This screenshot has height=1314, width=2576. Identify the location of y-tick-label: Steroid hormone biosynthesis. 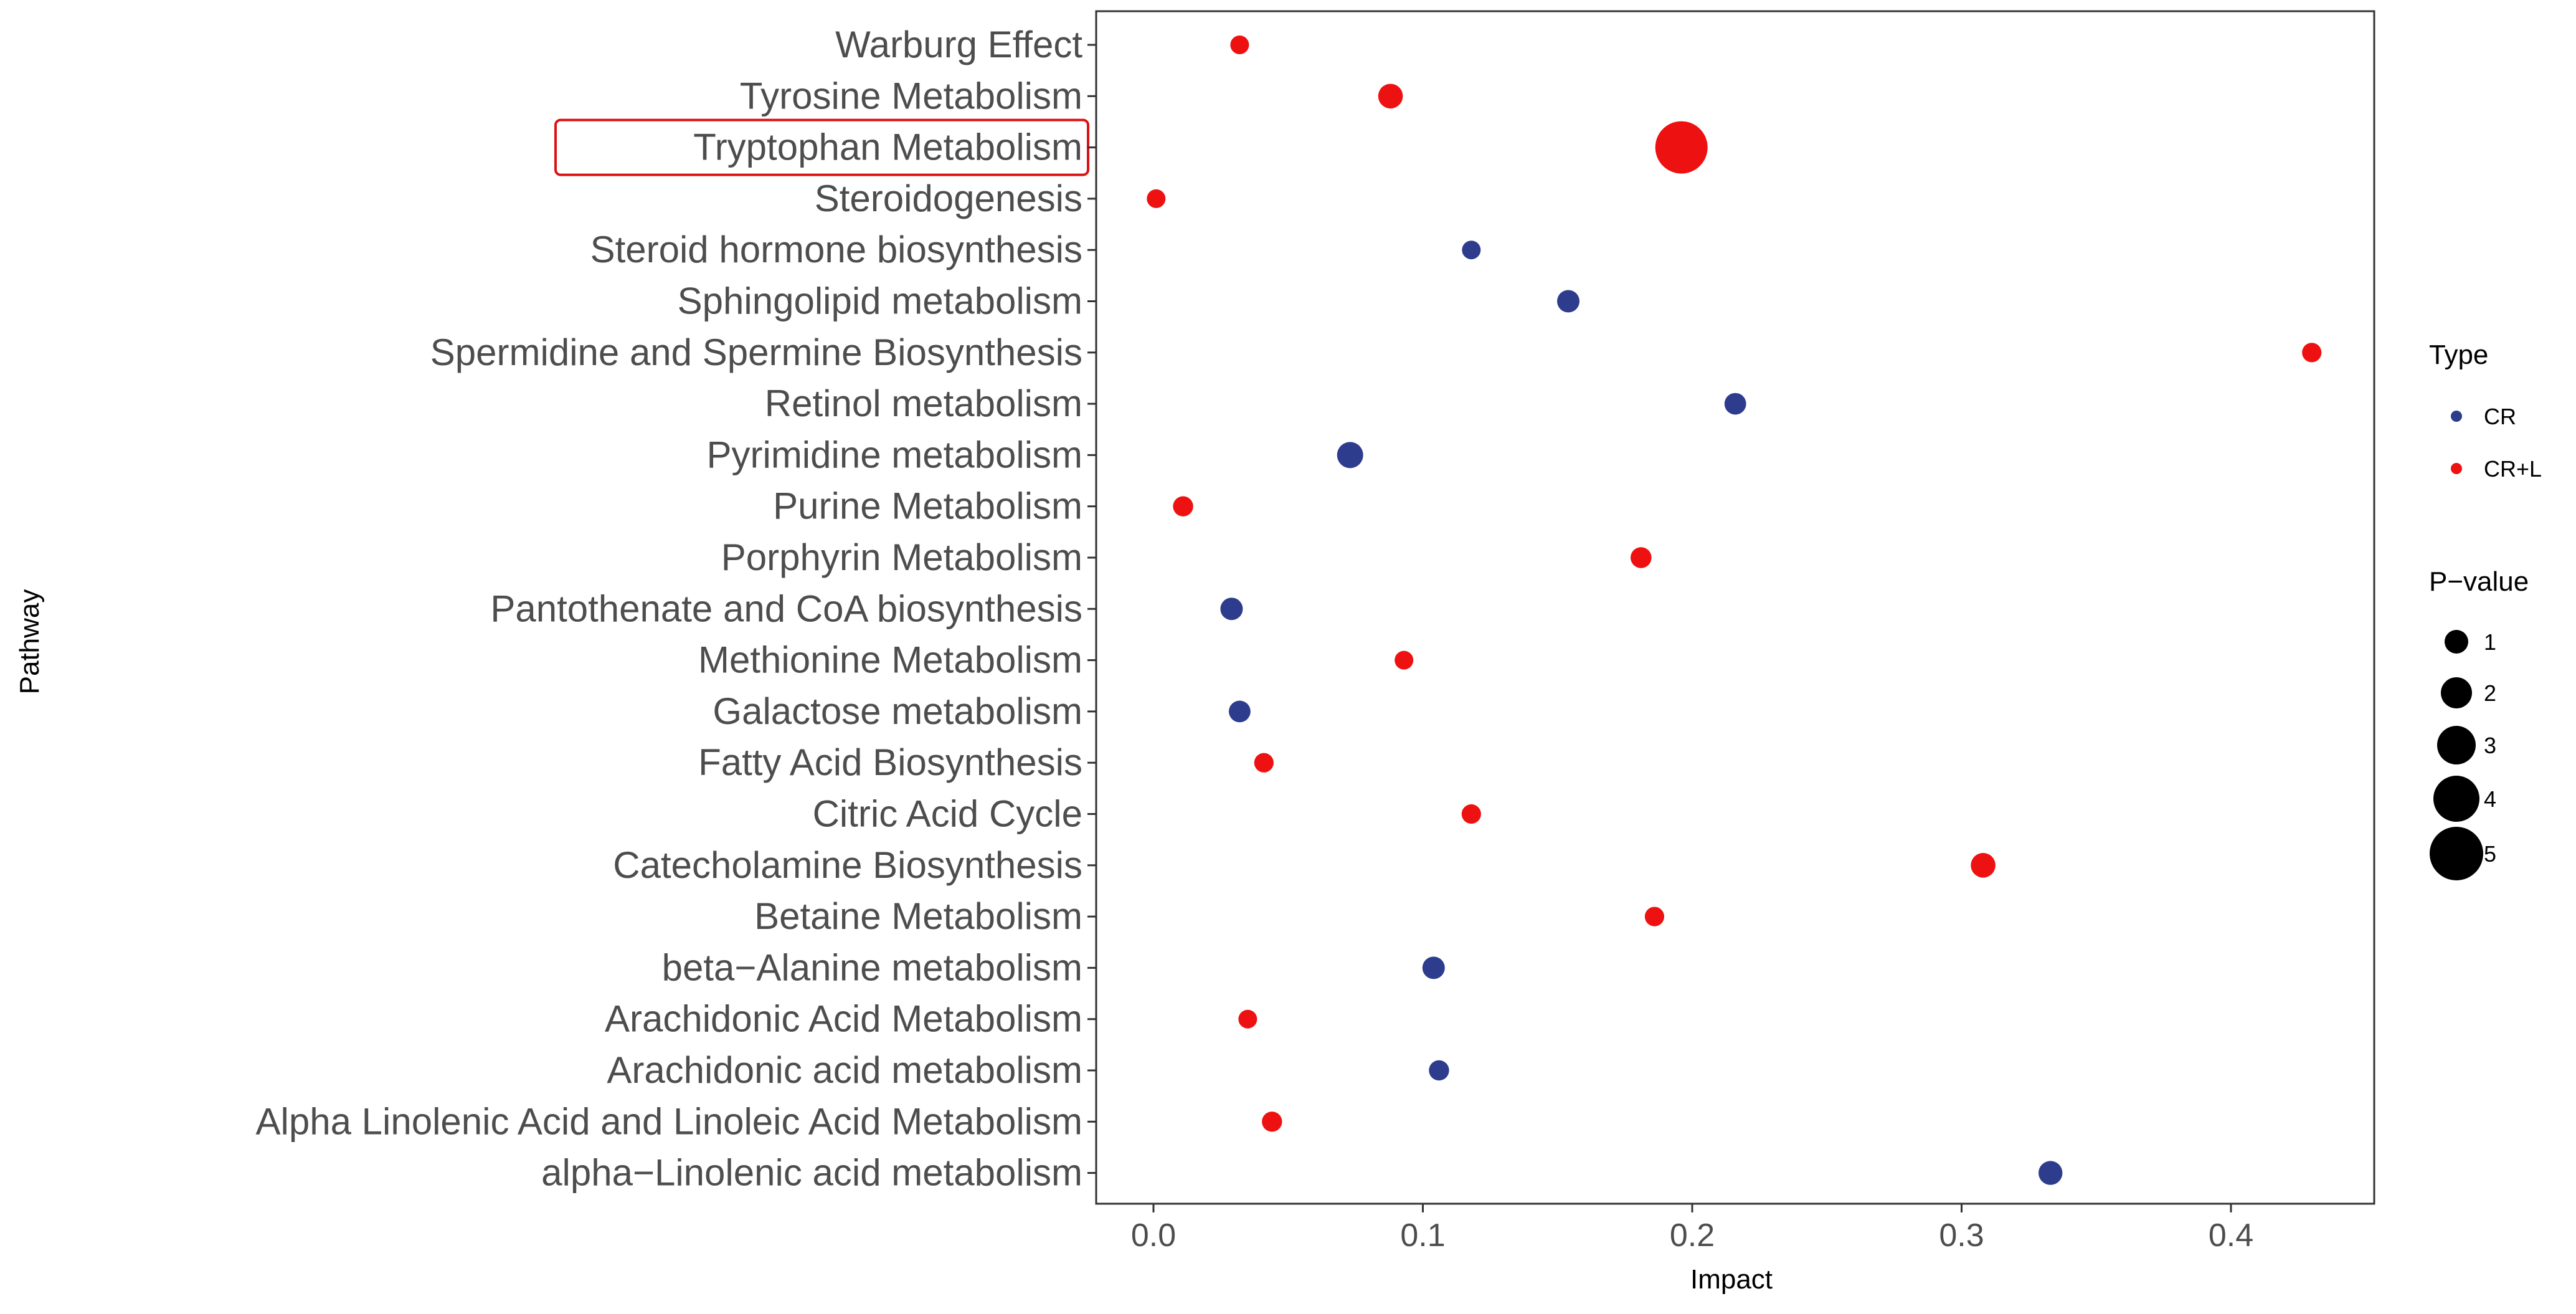
(836, 250).